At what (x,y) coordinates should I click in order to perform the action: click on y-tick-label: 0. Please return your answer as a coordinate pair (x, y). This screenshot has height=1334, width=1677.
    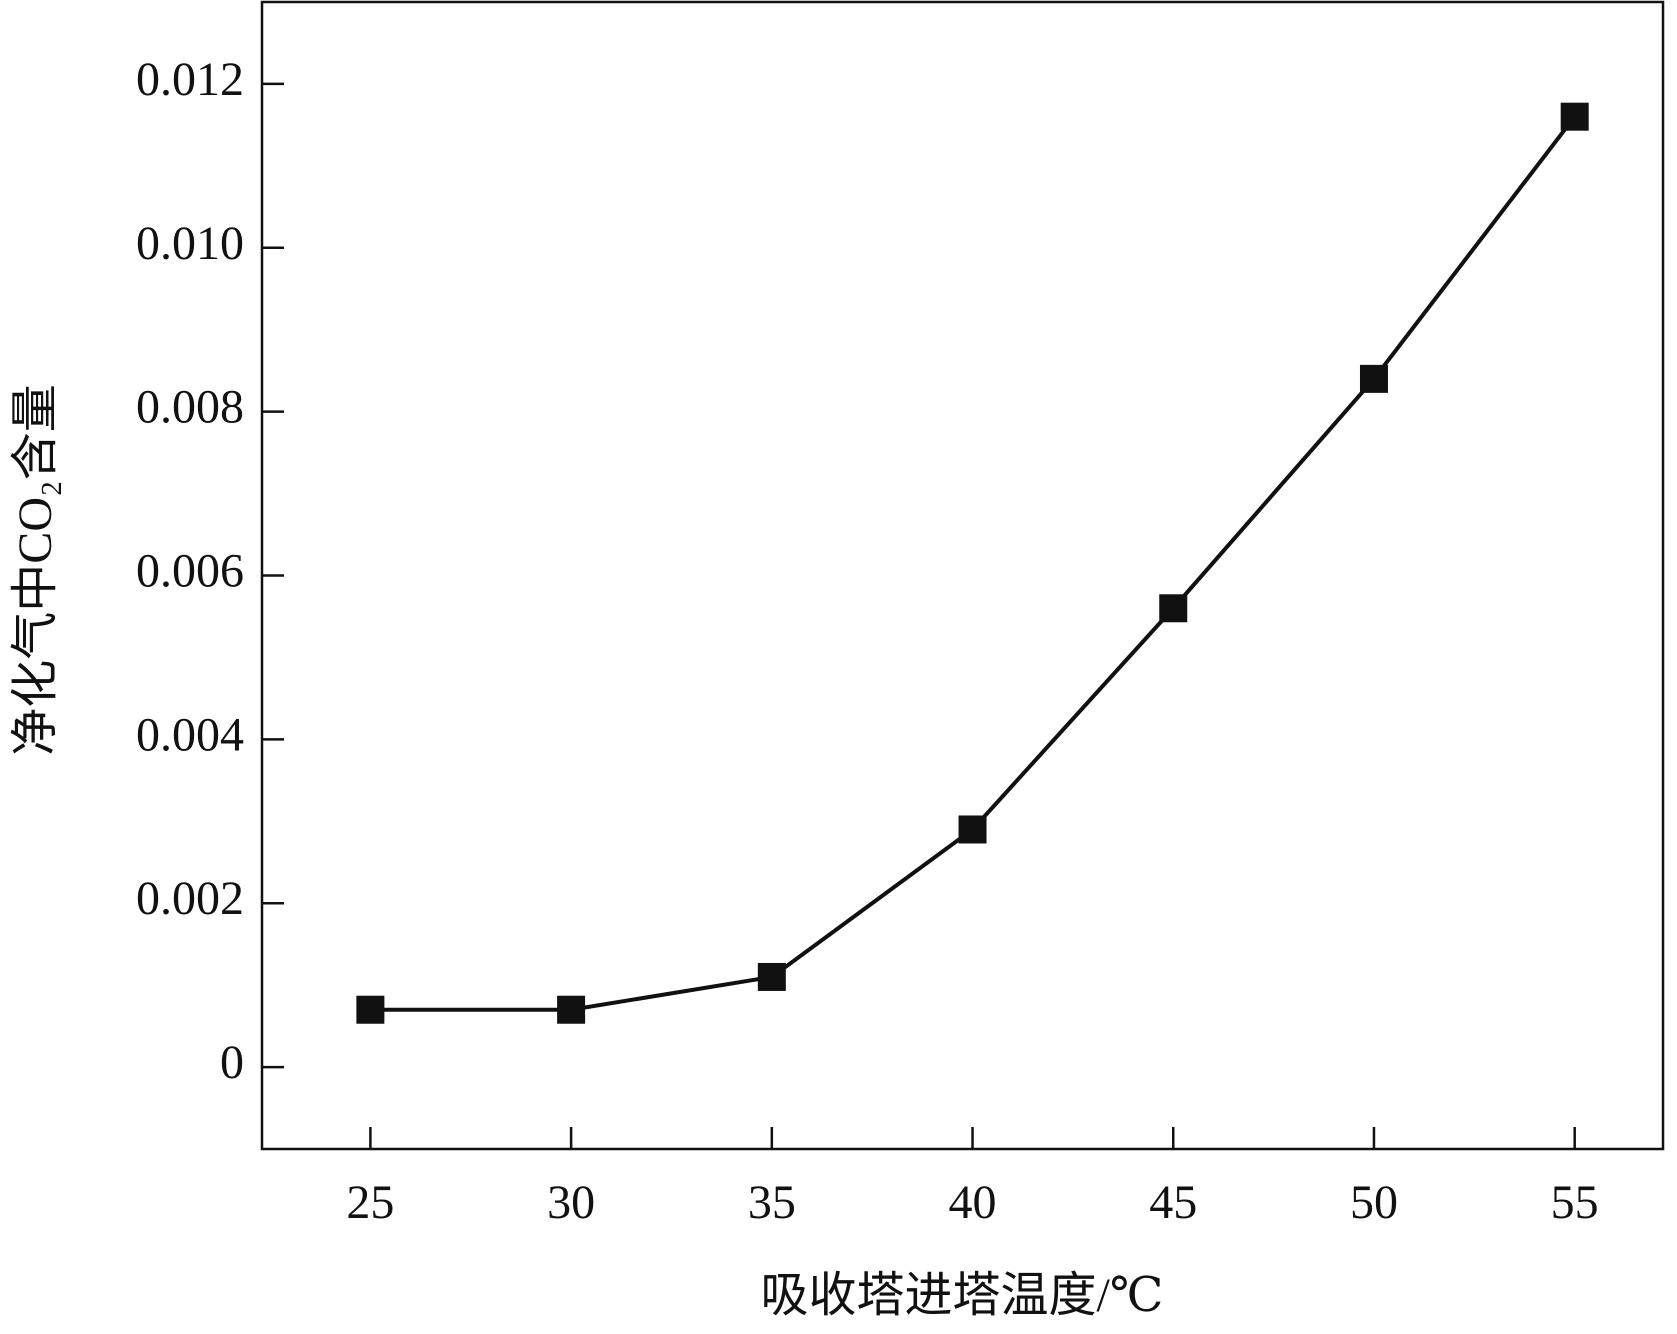
    Looking at the image, I should click on (232, 1062).